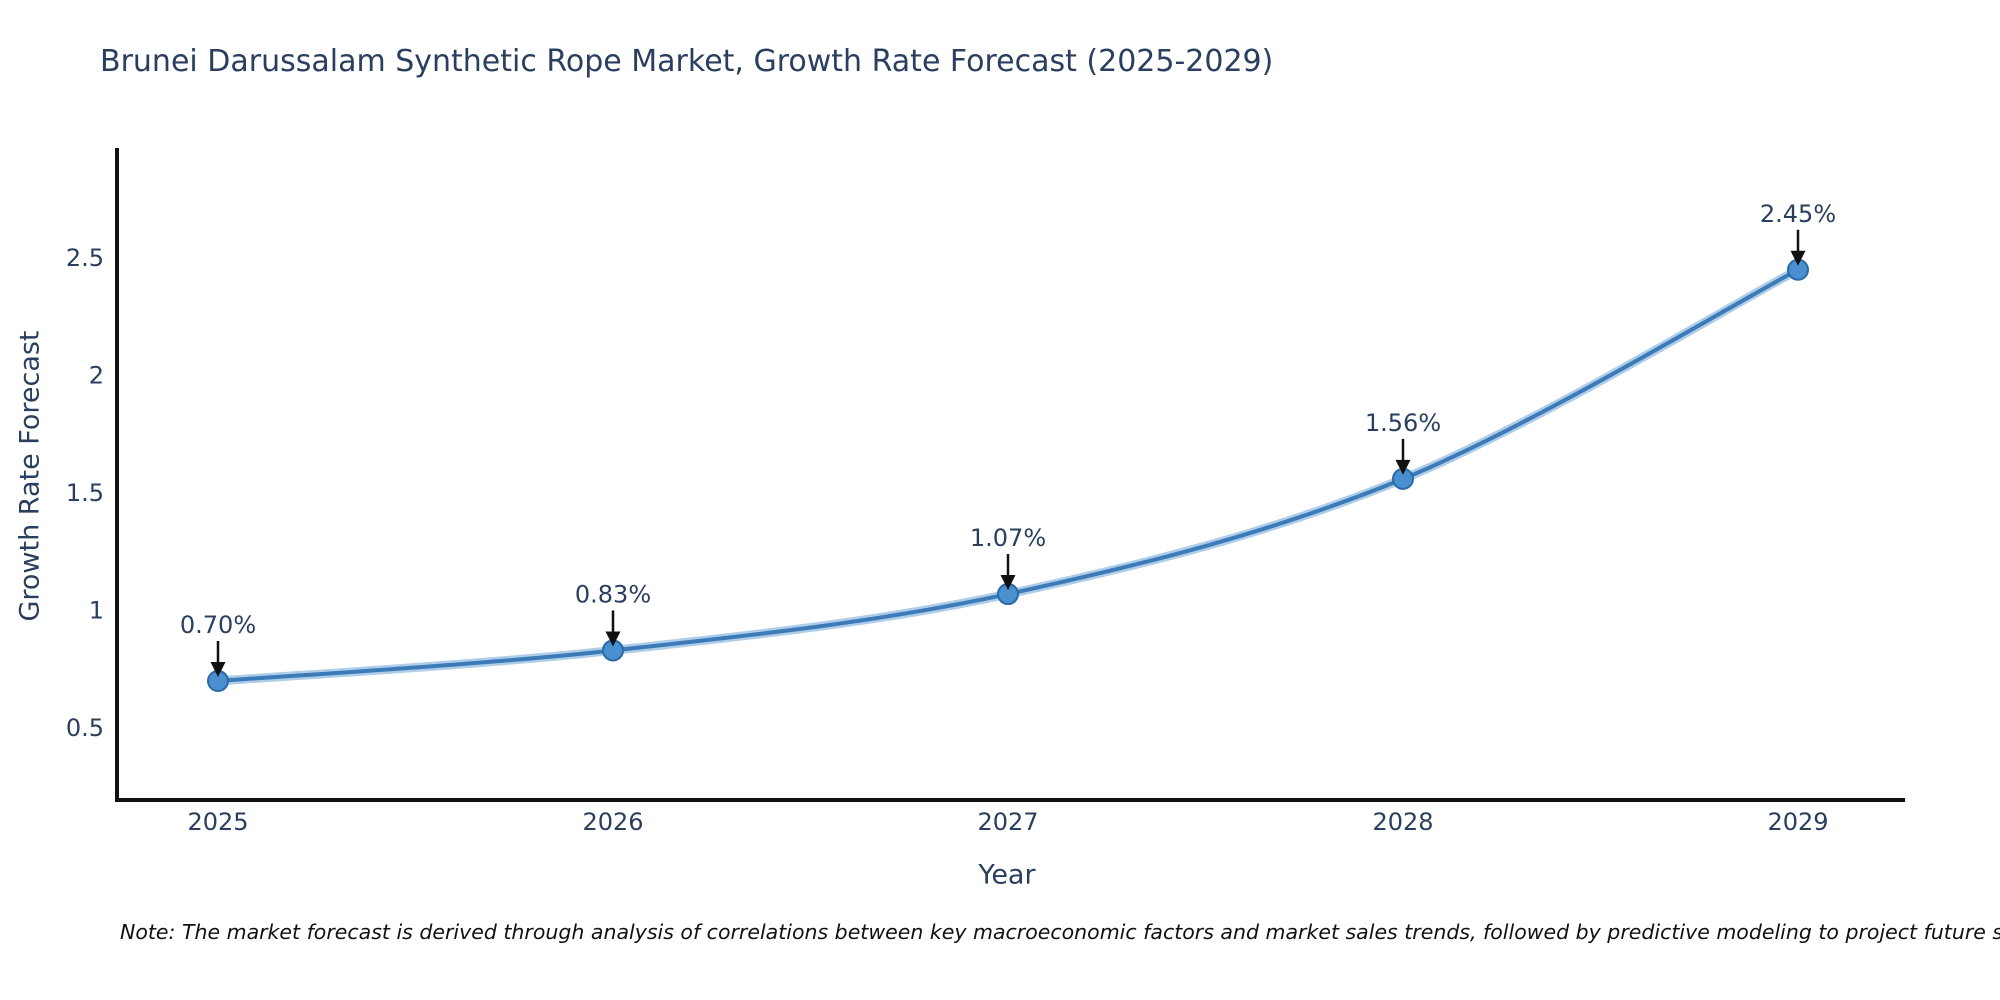  Describe the element at coordinates (1798, 214) in the screenshot. I see `annotation-label: 2.45%` at that location.